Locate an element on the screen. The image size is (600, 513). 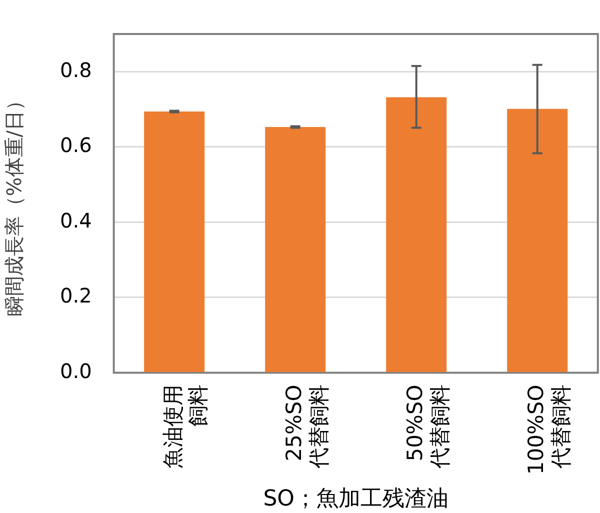
y-tick-label: 0.6 is located at coordinates (76, 145).